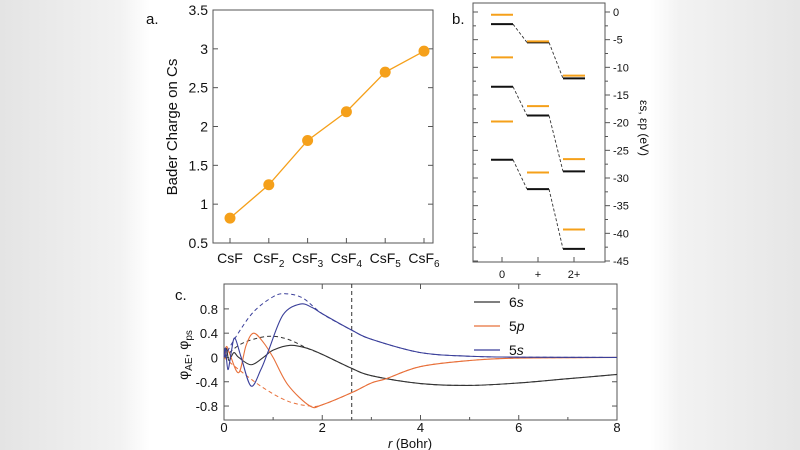 The width and height of the screenshot is (800, 450). I want to click on ytick-label-c: -0.4, so click(207, 382).